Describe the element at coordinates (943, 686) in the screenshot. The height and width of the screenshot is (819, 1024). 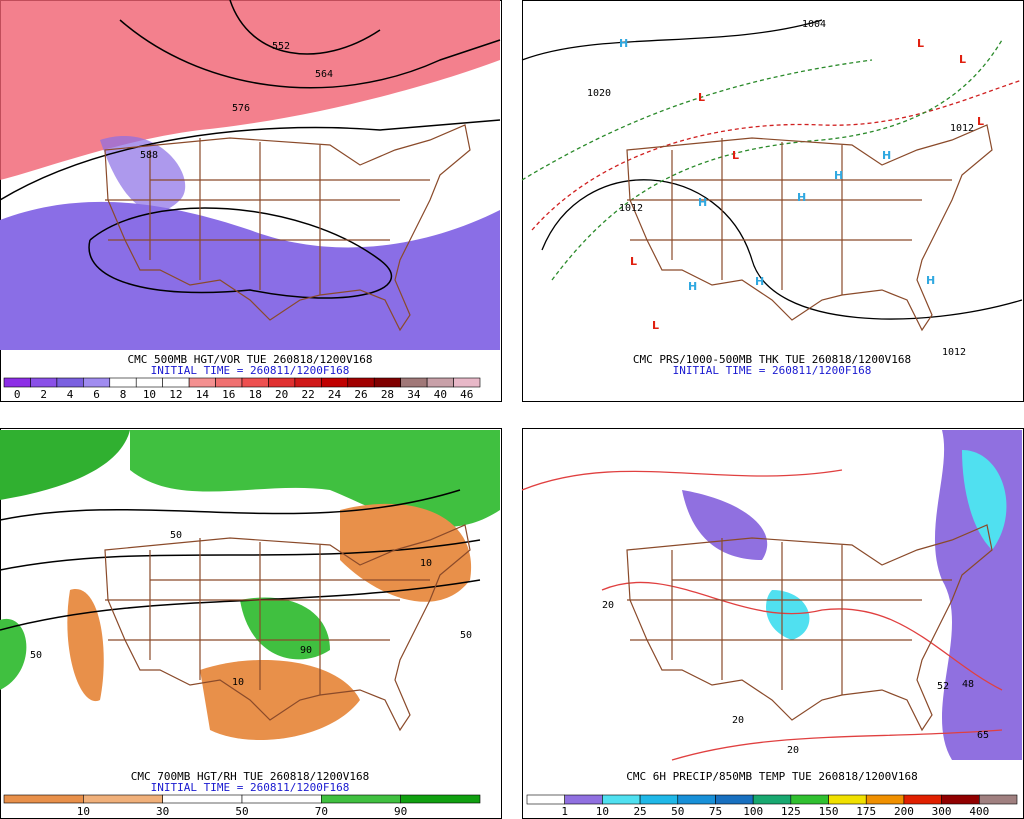
I see `contour-label: 52` at that location.